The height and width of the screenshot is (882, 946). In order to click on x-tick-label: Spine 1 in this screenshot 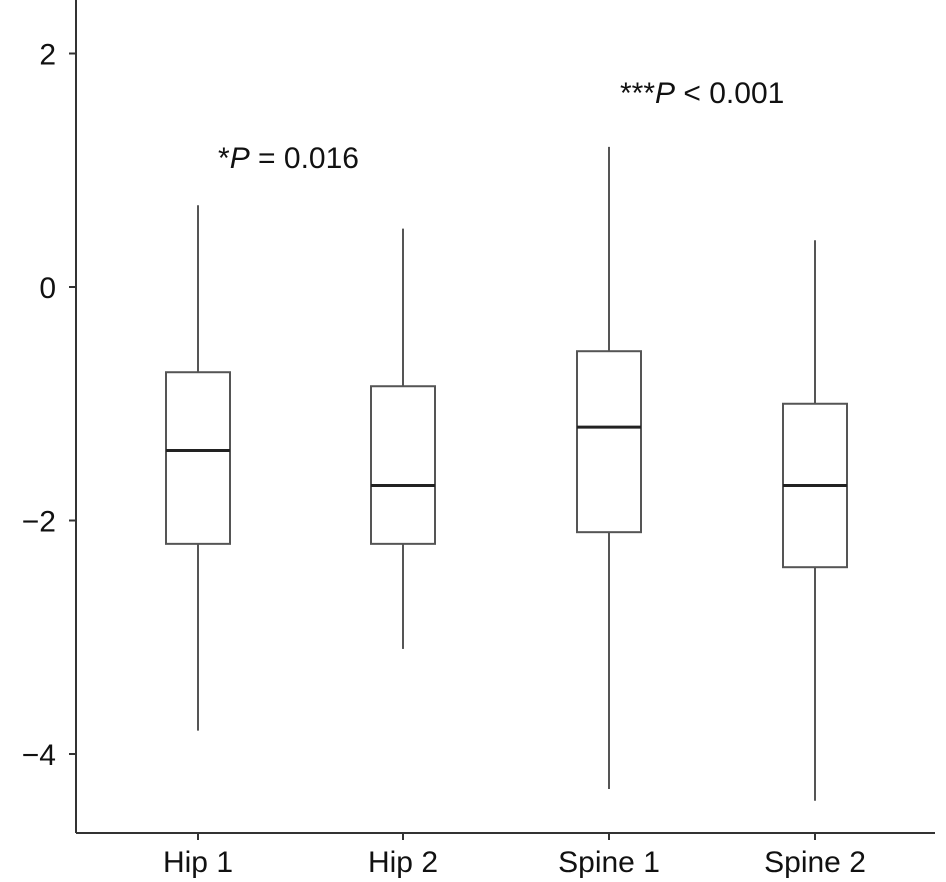, I will do `click(609, 862)`.